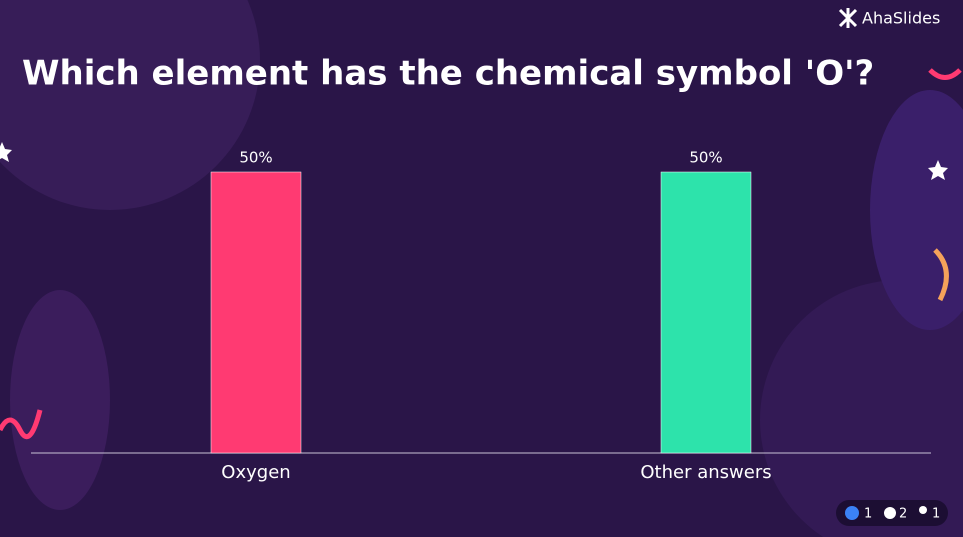 The height and width of the screenshot is (537, 963). Describe the element at coordinates (848, 18) in the screenshot. I see `logo-icon` at that location.